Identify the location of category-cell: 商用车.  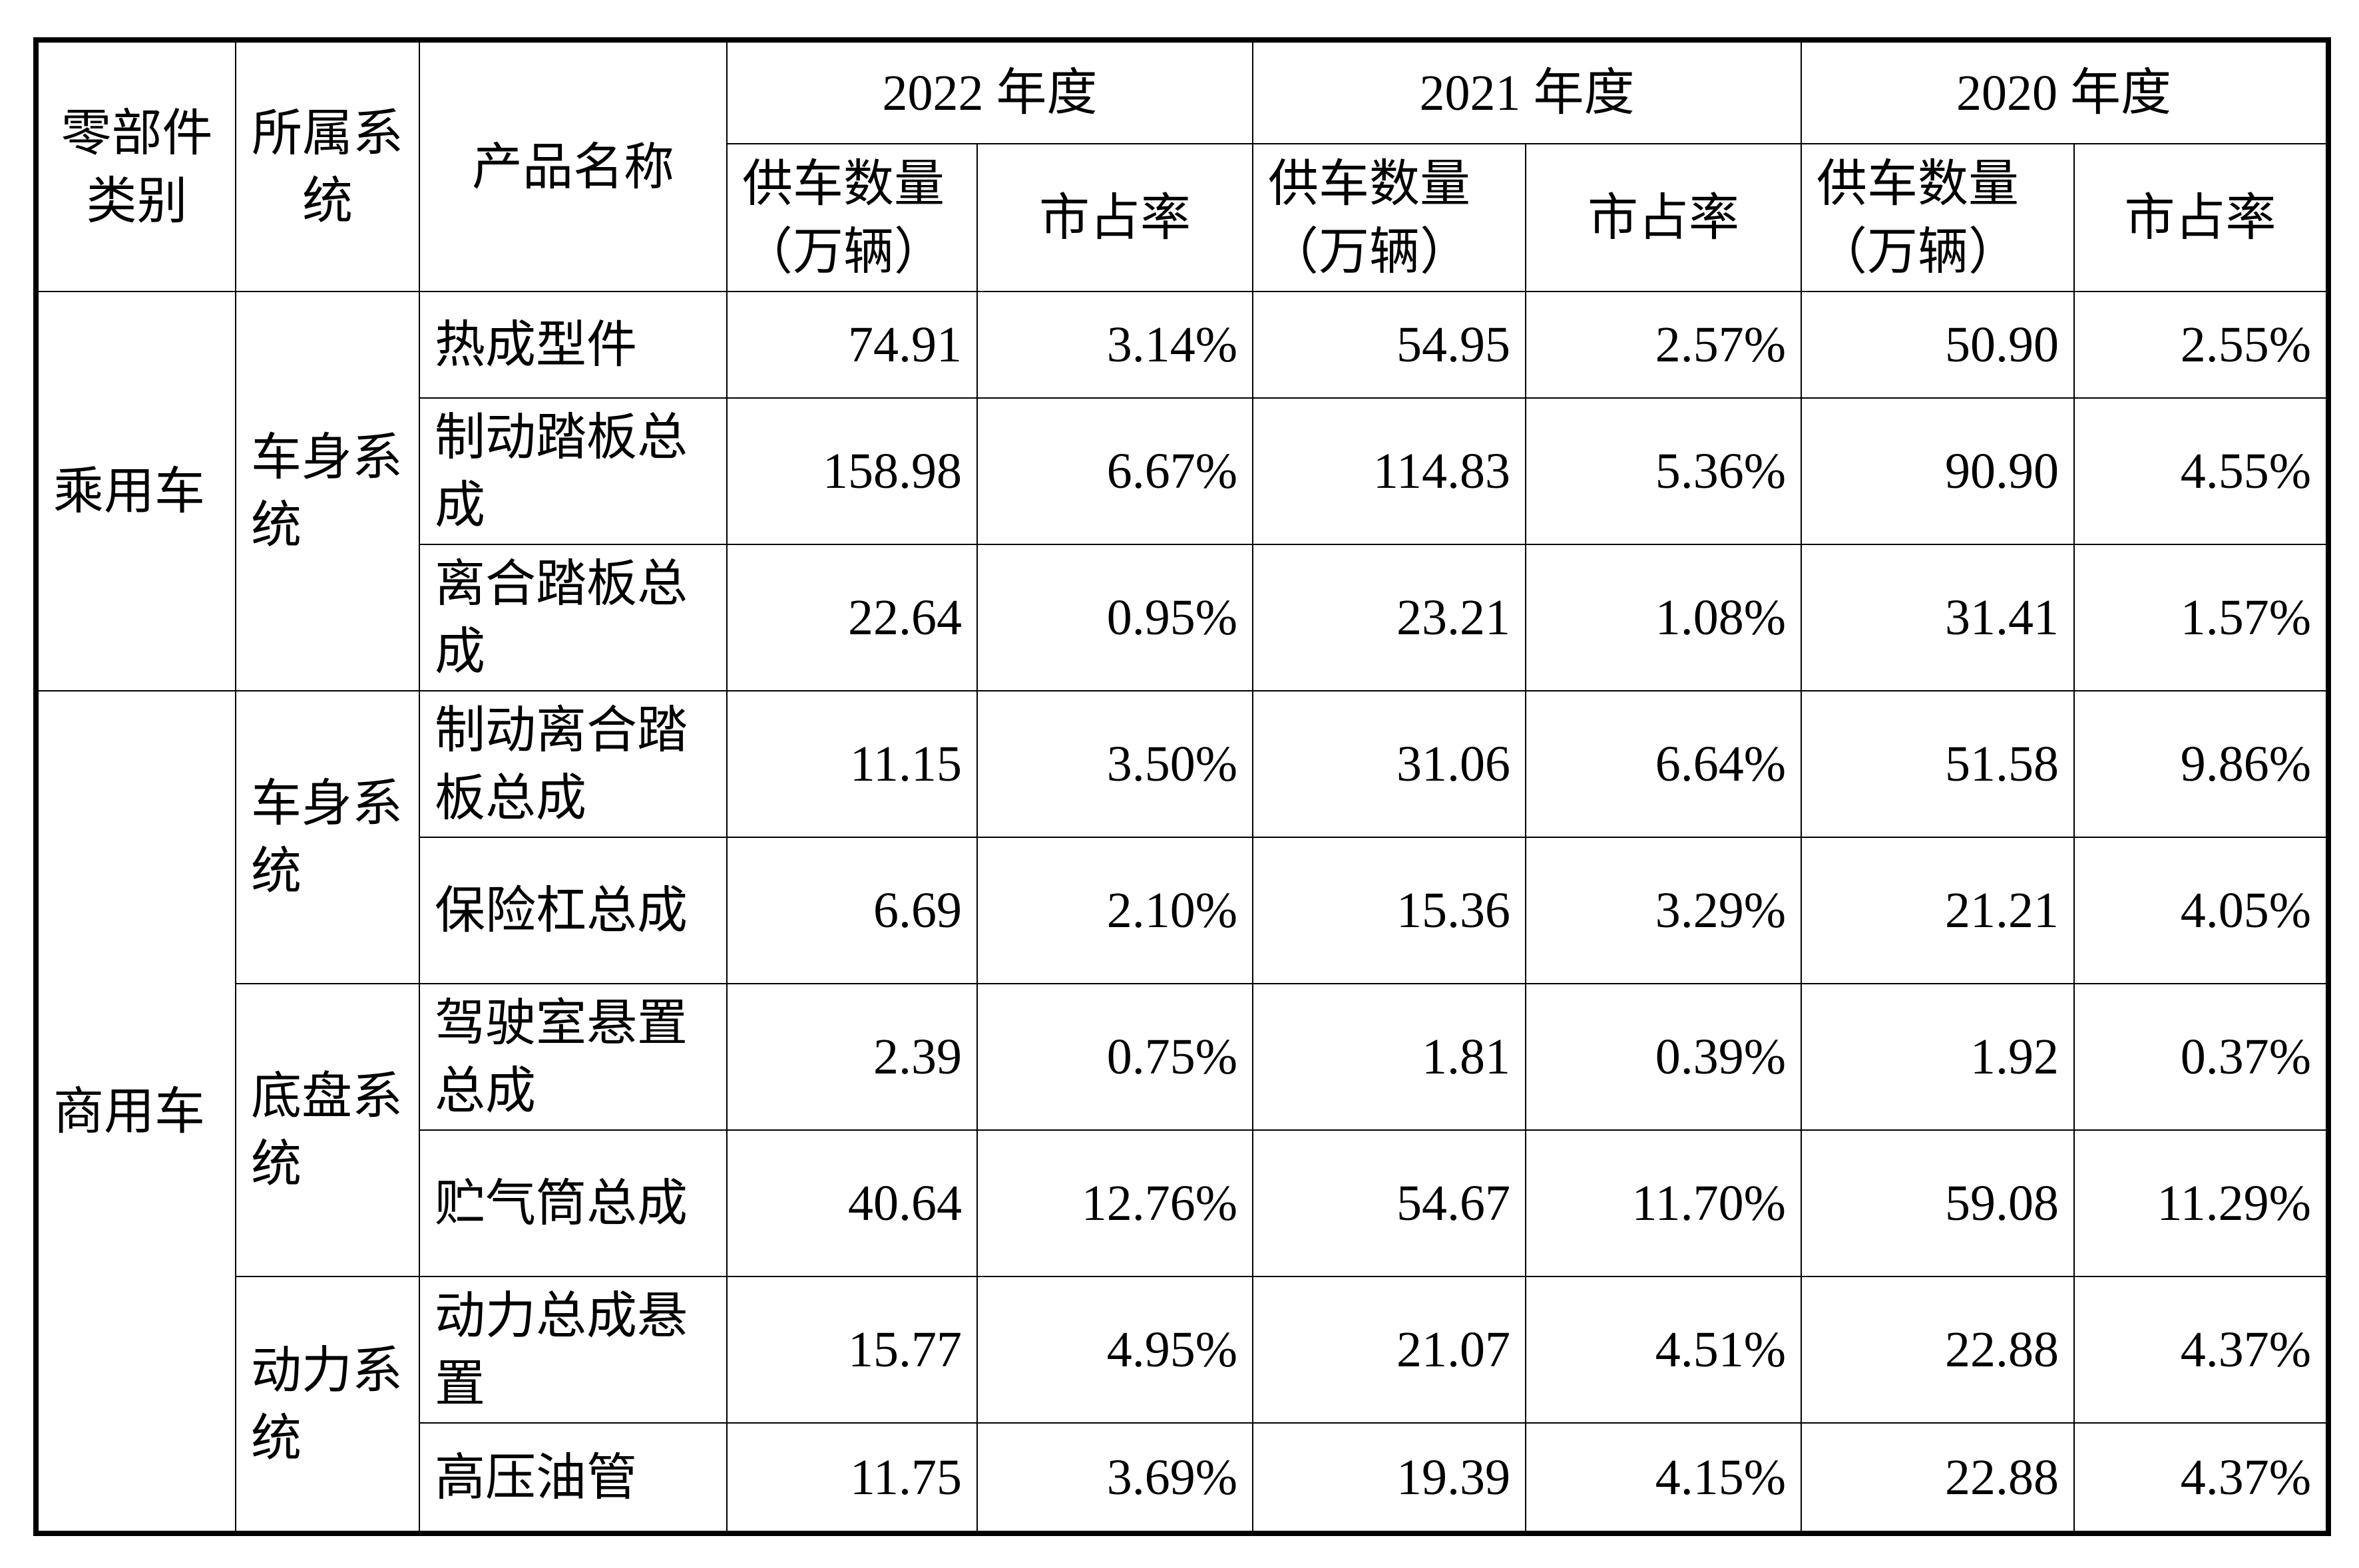
(135, 1112).